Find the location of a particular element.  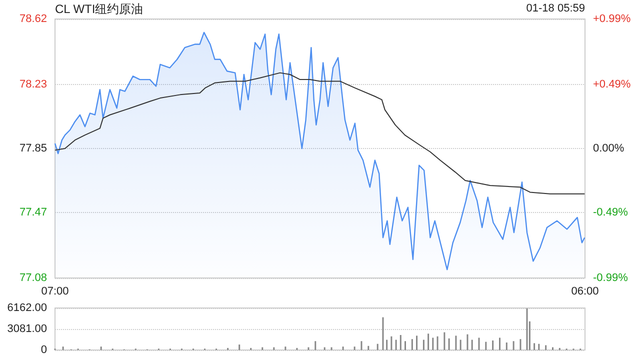

y2-tick-label: 0.00% is located at coordinates (608, 148).